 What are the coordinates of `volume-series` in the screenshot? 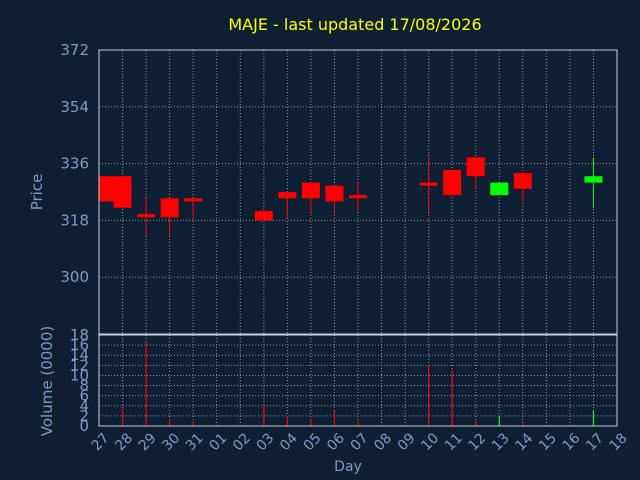 It's located at (358, 384).